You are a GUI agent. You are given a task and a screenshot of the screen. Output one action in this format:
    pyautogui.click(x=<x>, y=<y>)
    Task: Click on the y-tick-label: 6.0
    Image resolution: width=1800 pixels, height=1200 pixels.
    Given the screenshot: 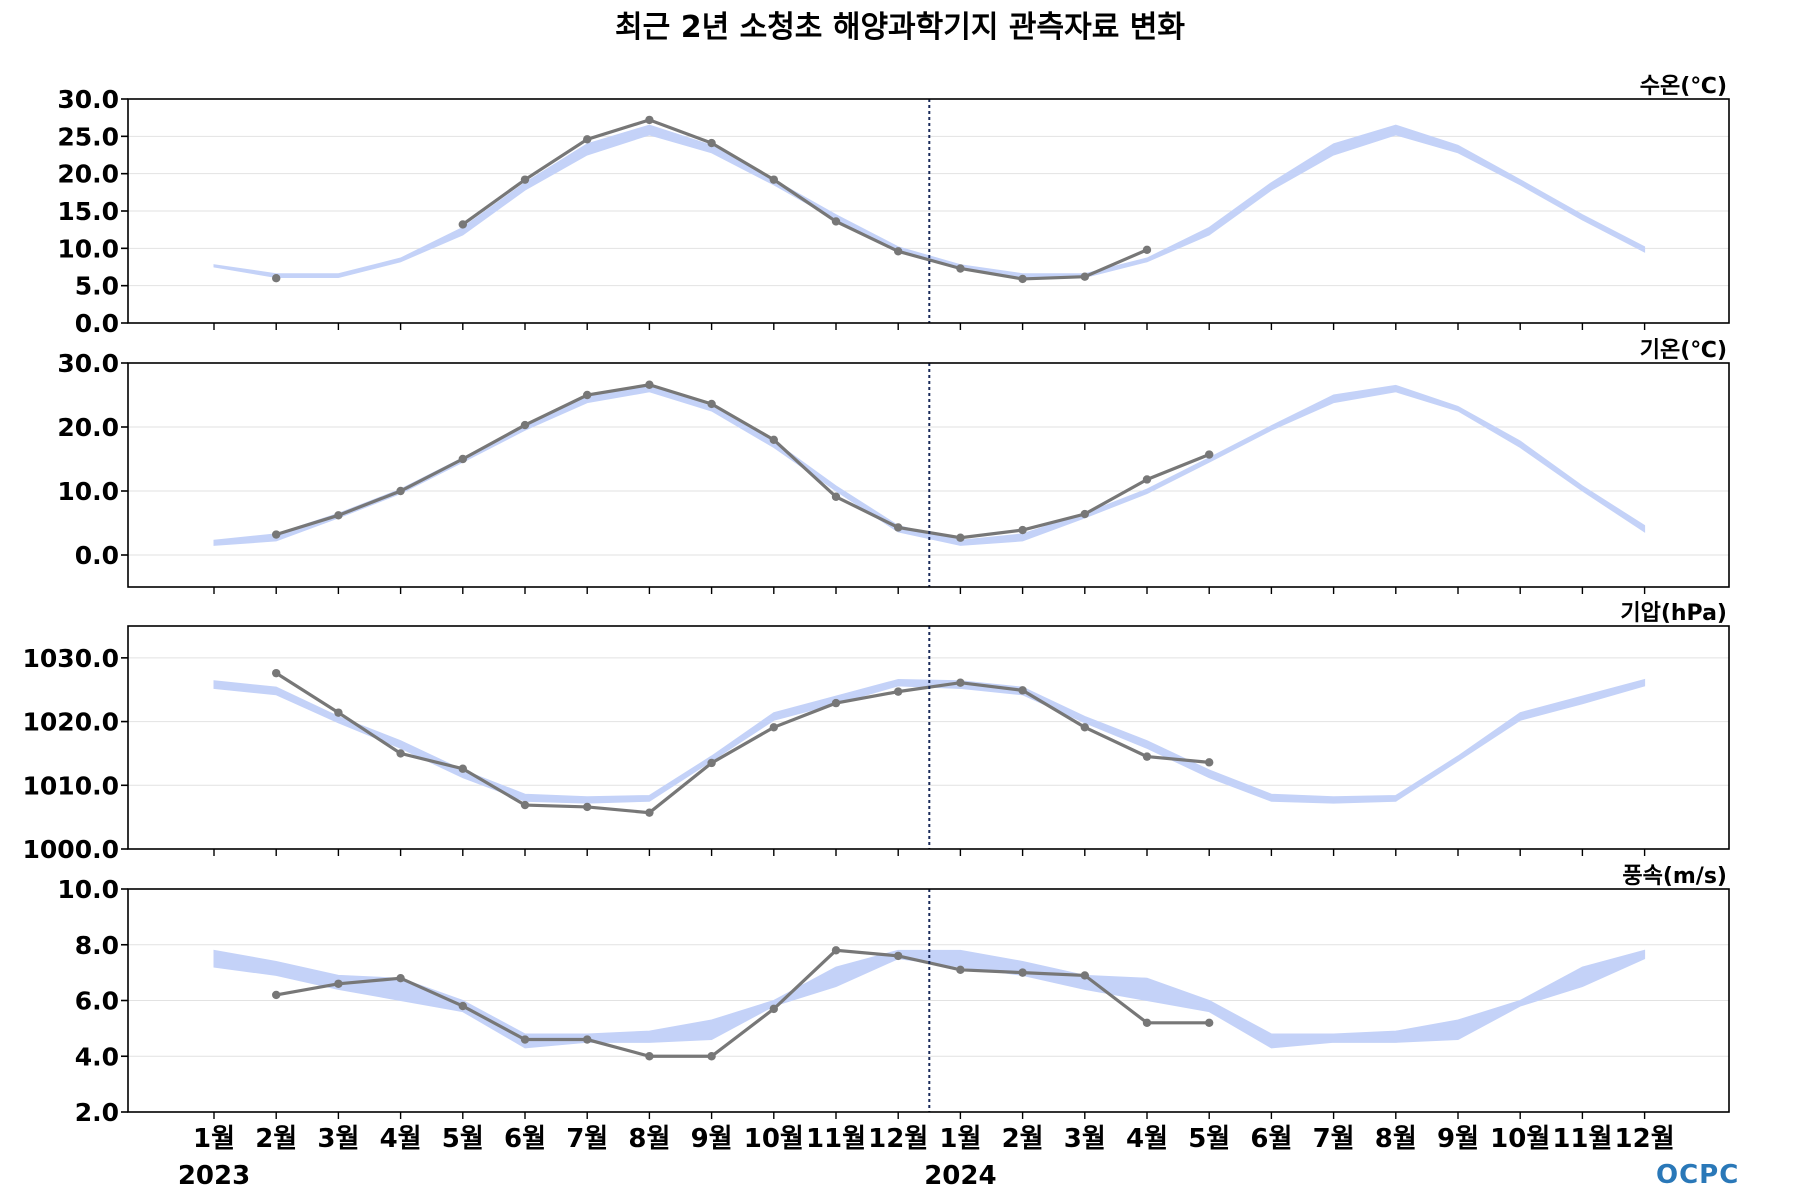 What is the action you would take?
    pyautogui.click(x=97, y=1001)
    